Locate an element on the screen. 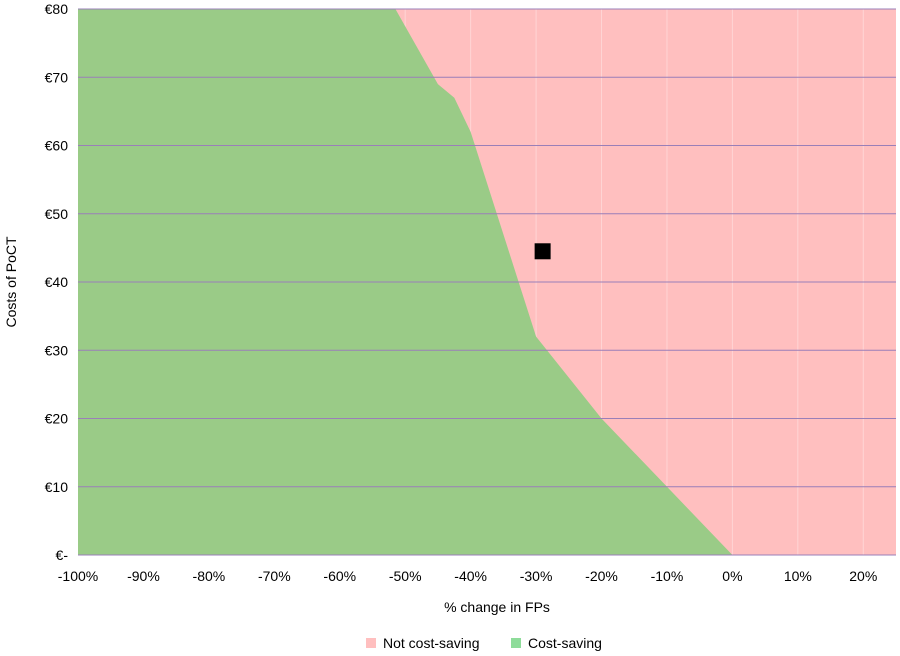  y-axis-title: Costs of PoCT is located at coordinates (11, 281).